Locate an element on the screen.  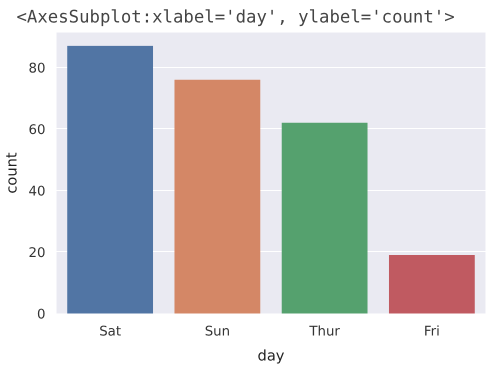
x-tick-label: Sat is located at coordinates (110, 332).